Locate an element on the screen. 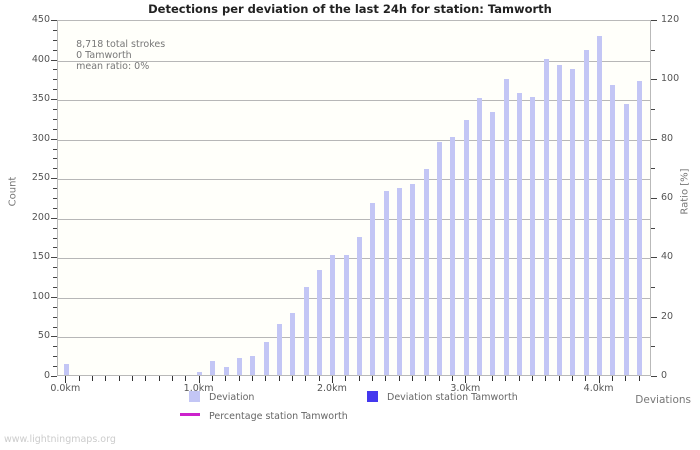  legend-line-percentage-station-icon is located at coordinates (190, 414).